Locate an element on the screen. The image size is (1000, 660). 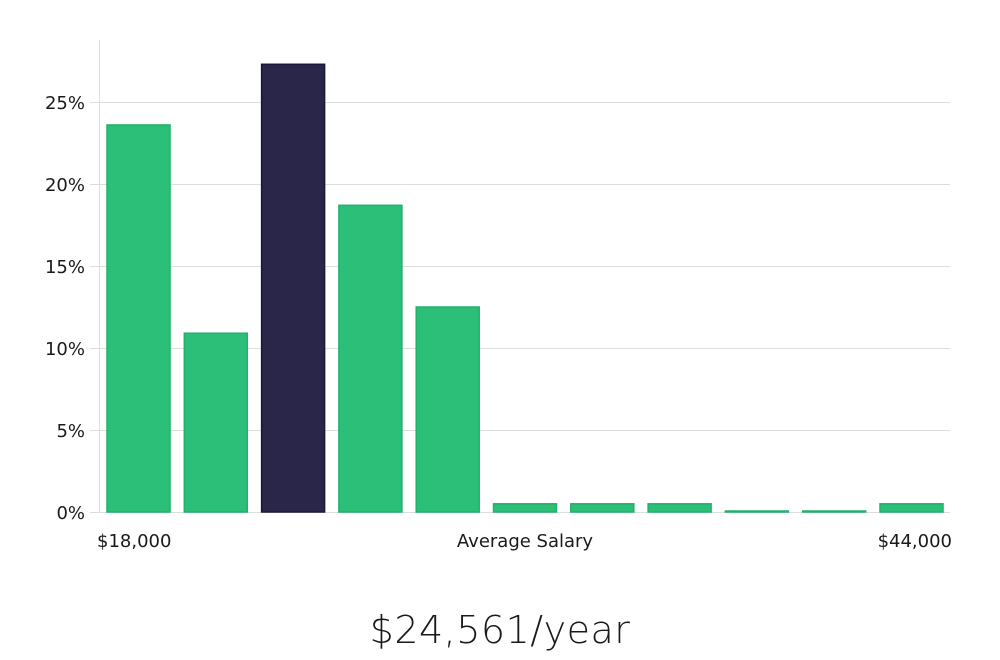
y-axis: 0% 5% 10% 15% 20% 25% is located at coordinates (65, 308).